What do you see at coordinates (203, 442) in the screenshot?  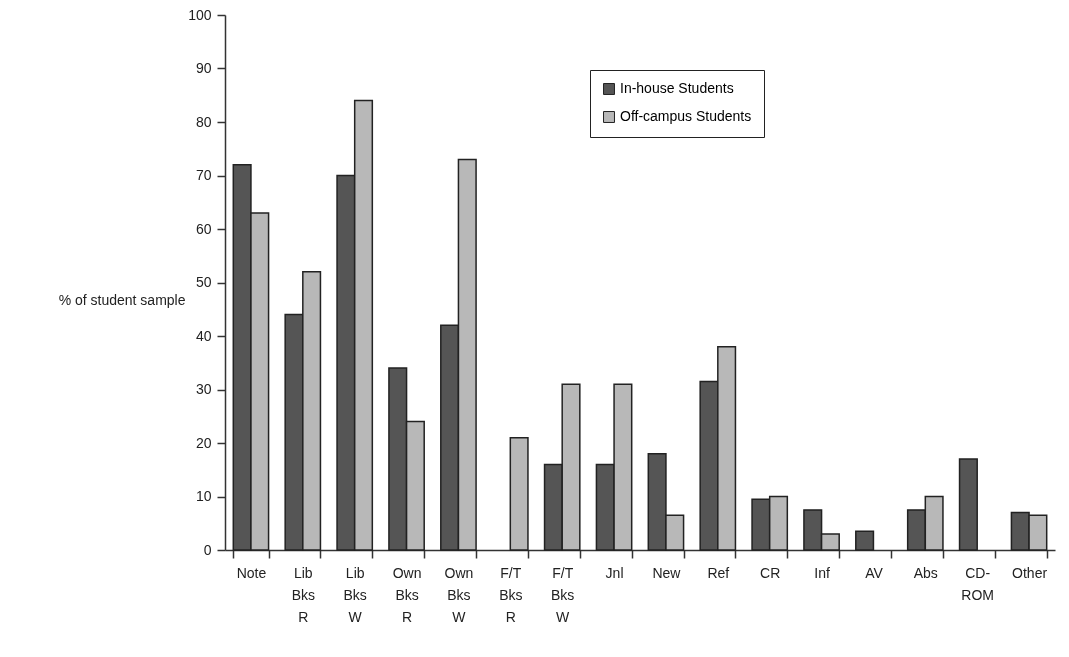 I see `y-tick-label: 20` at bounding box center [203, 442].